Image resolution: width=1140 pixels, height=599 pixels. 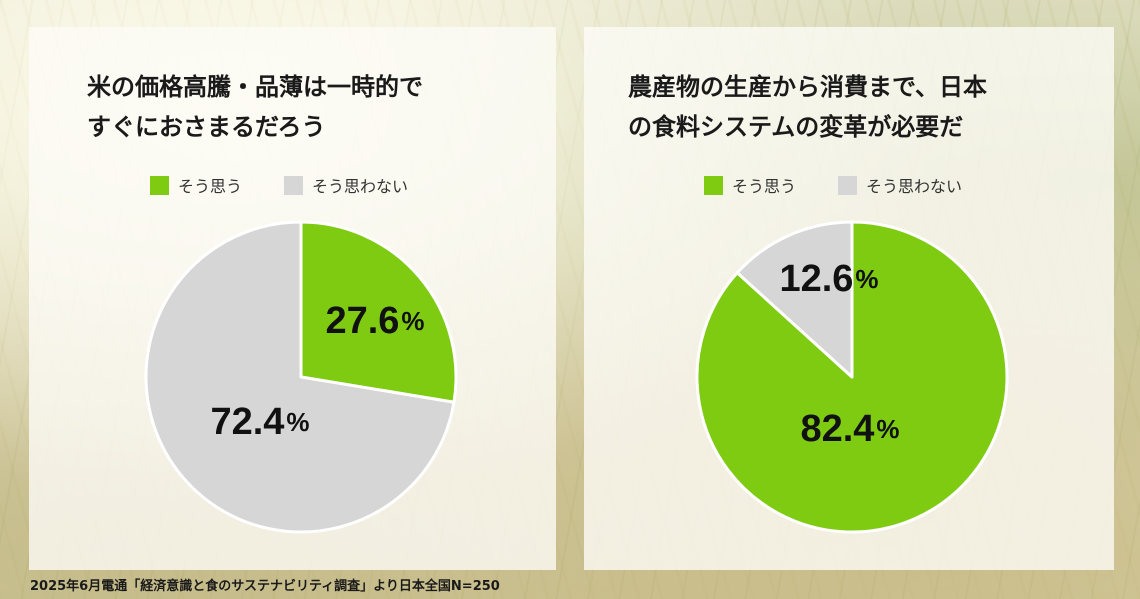 What do you see at coordinates (255, 107) in the screenshot?
I see `chart-title-left: 米の価格高騰・品薄は一時的で すぐにおさまるだろう` at bounding box center [255, 107].